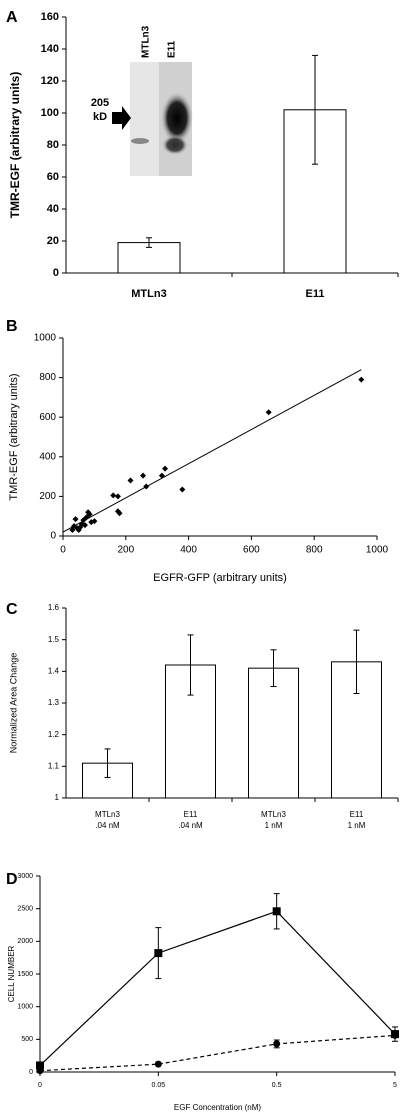 The width and height of the screenshot is (400, 1118). Describe the element at coordinates (277, 1085) in the screenshot. I see `x-tick-label: 0.5` at that location.